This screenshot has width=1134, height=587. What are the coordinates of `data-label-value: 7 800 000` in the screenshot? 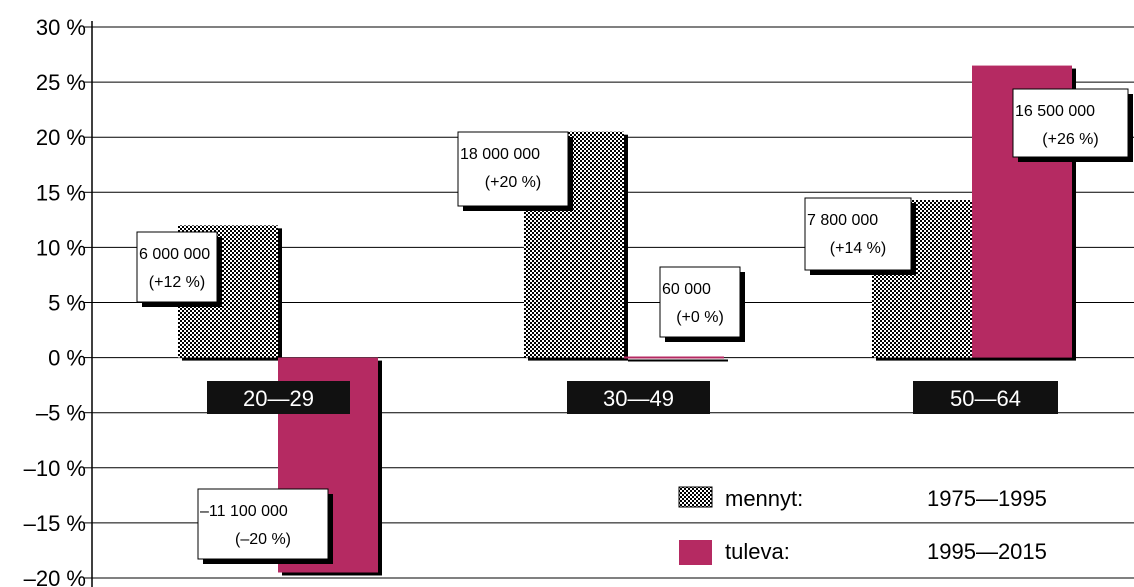 It's located at (842, 220).